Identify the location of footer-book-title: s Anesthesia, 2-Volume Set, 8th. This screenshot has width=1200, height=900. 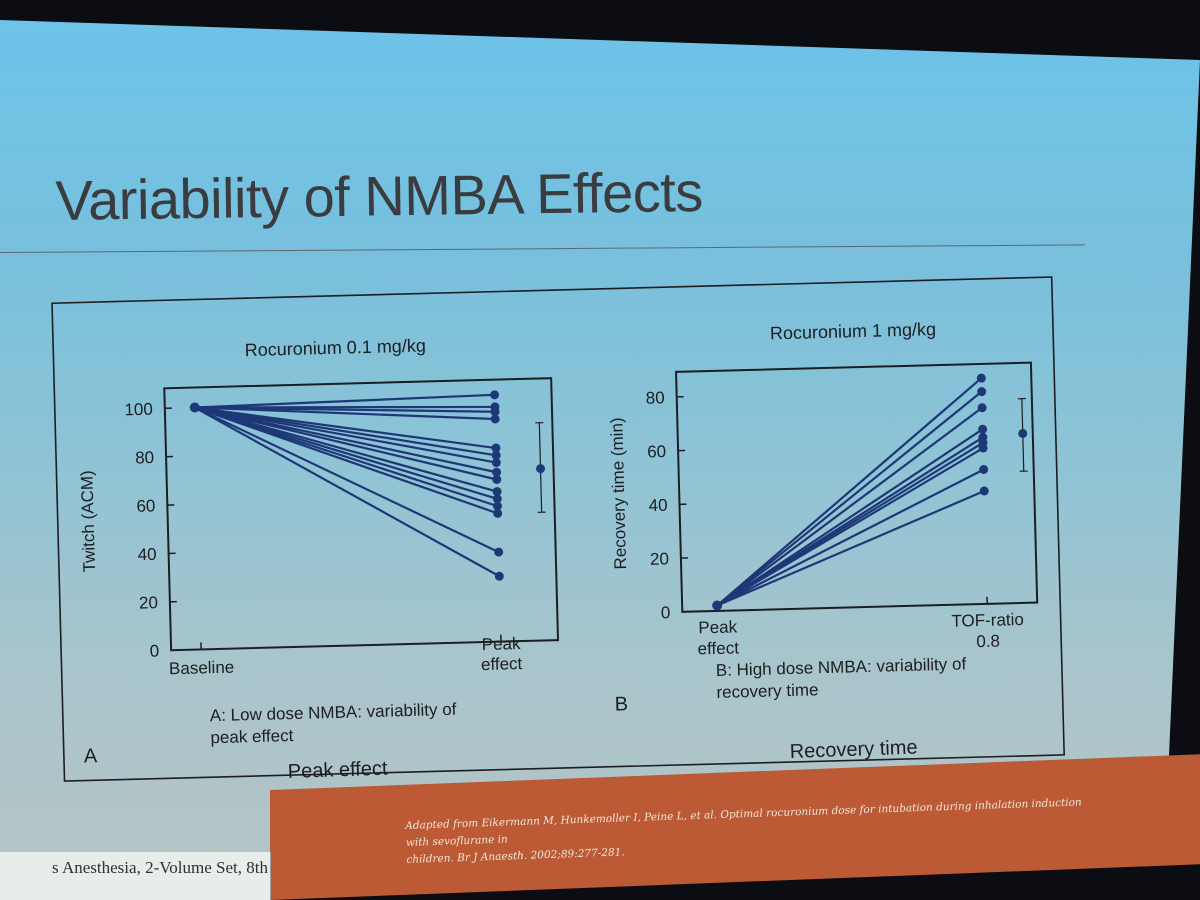
(160, 867).